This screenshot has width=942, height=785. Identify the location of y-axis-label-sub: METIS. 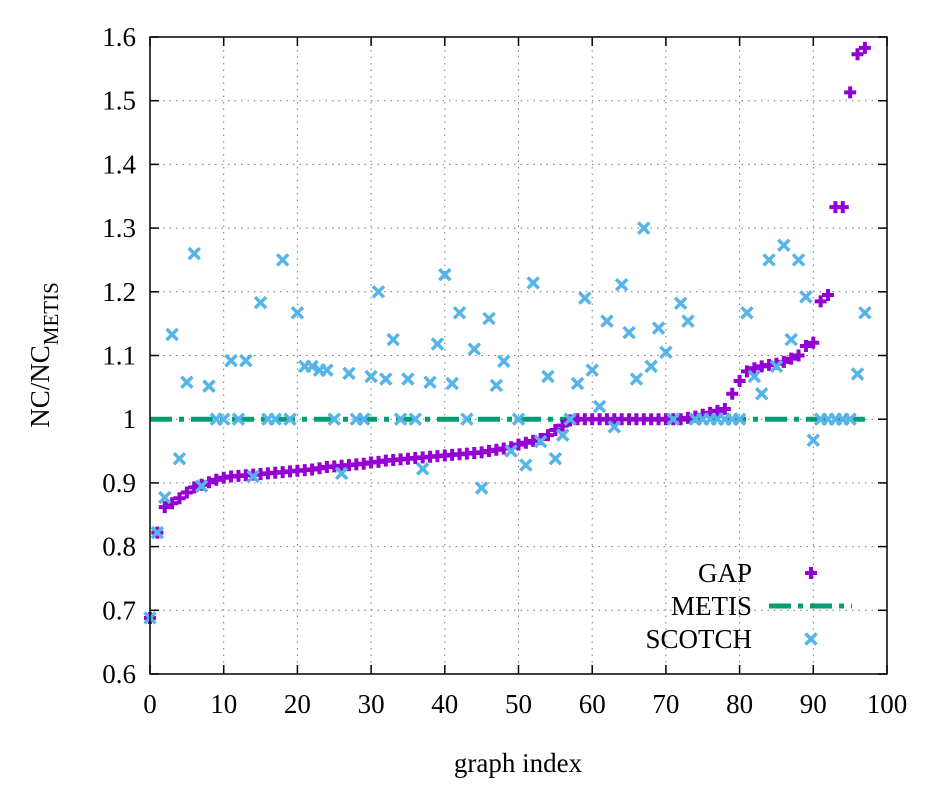
(51, 313).